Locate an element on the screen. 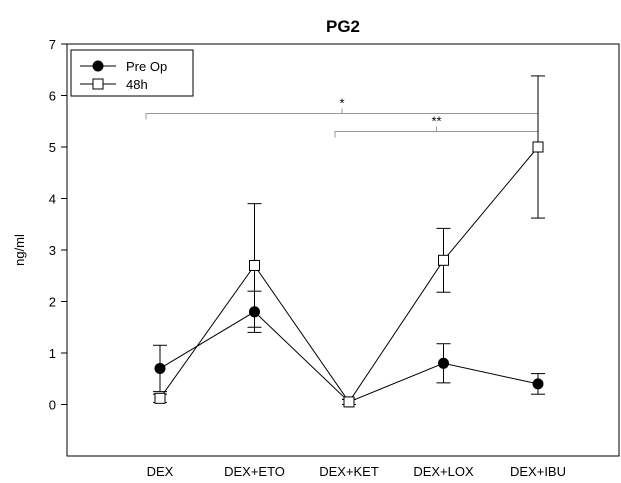 This screenshot has width=621, height=483. legend: Pre Op 48h is located at coordinates (132, 73).